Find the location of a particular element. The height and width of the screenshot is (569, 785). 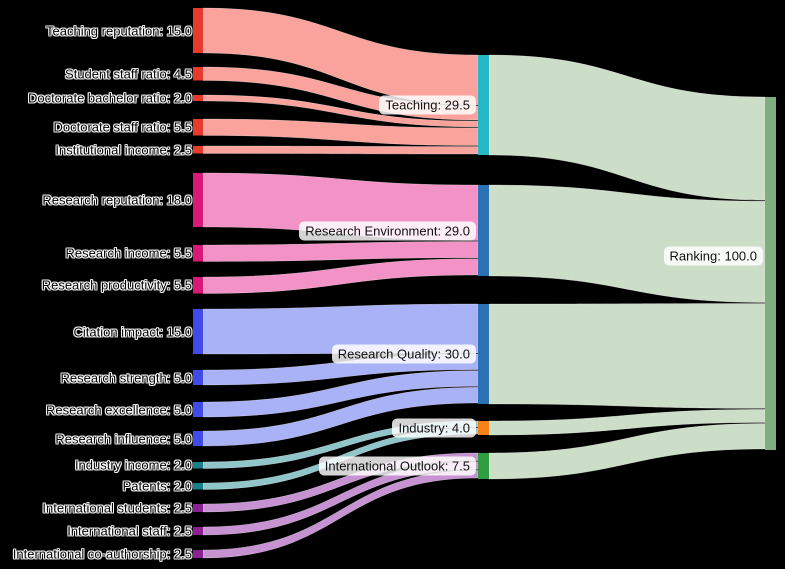

node-doctorate-staff-ratio is located at coordinates (198, 127).